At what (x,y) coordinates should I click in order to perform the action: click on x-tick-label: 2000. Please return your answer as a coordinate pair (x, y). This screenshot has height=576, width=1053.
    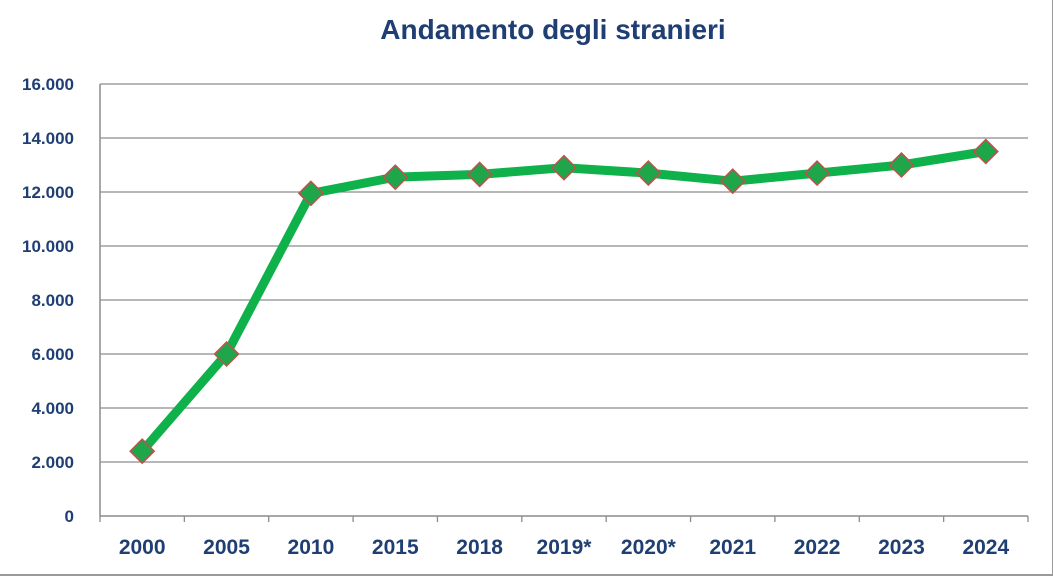
    Looking at the image, I should click on (142, 547).